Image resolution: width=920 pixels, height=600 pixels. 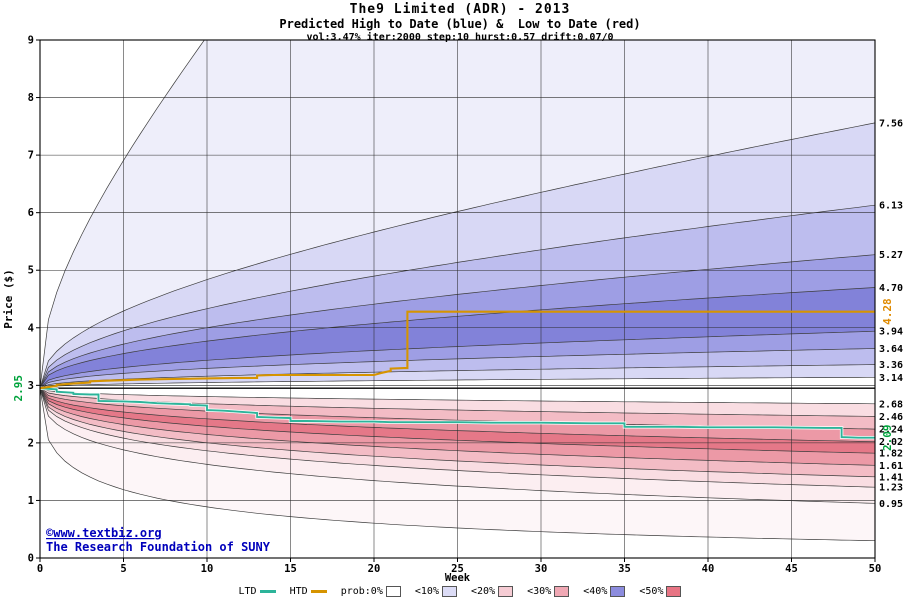 I want to click on low-probability-band, so click(x=457, y=409).